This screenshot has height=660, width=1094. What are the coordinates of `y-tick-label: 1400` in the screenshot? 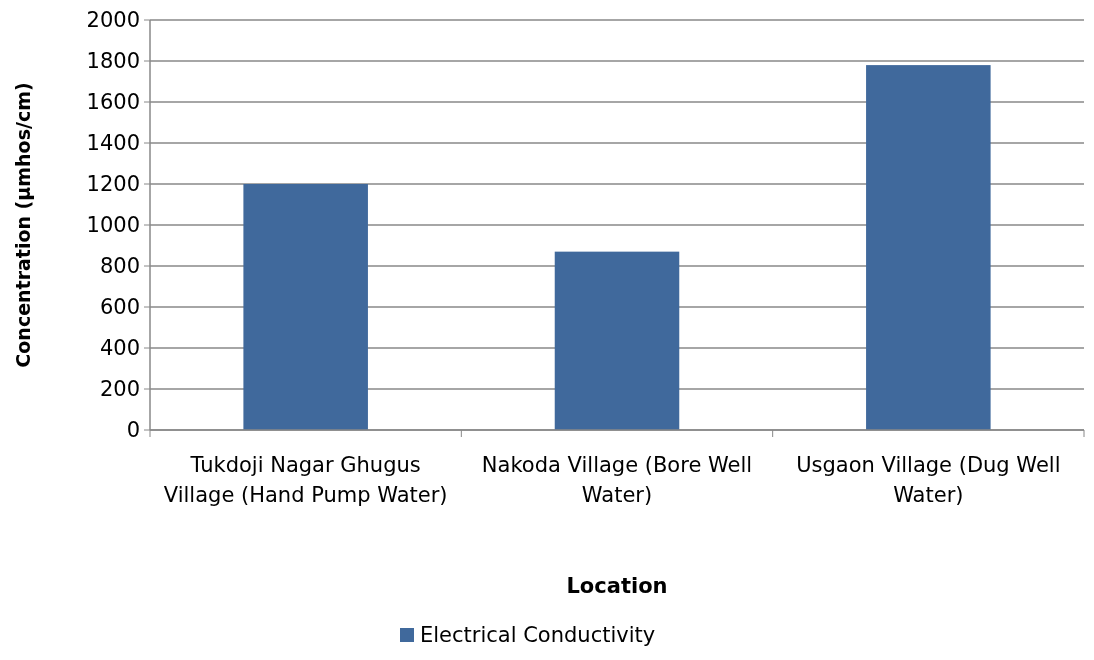 It's located at (113, 143).